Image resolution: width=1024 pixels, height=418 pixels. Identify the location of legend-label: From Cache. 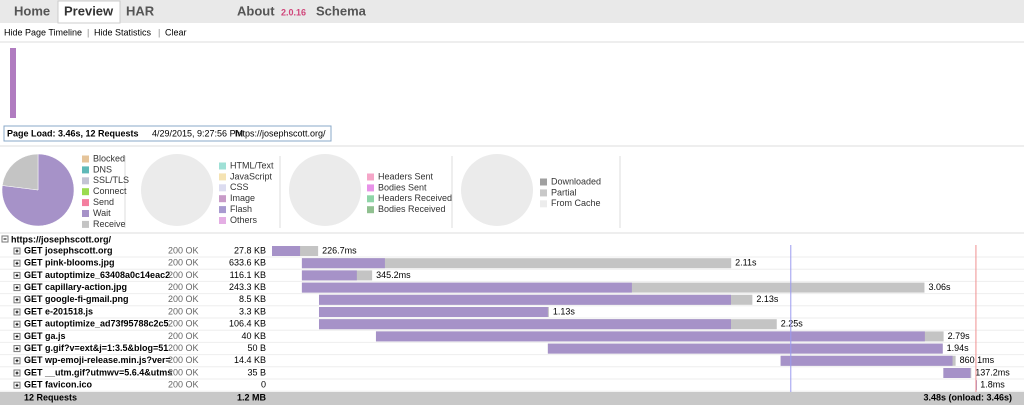
(576, 203).